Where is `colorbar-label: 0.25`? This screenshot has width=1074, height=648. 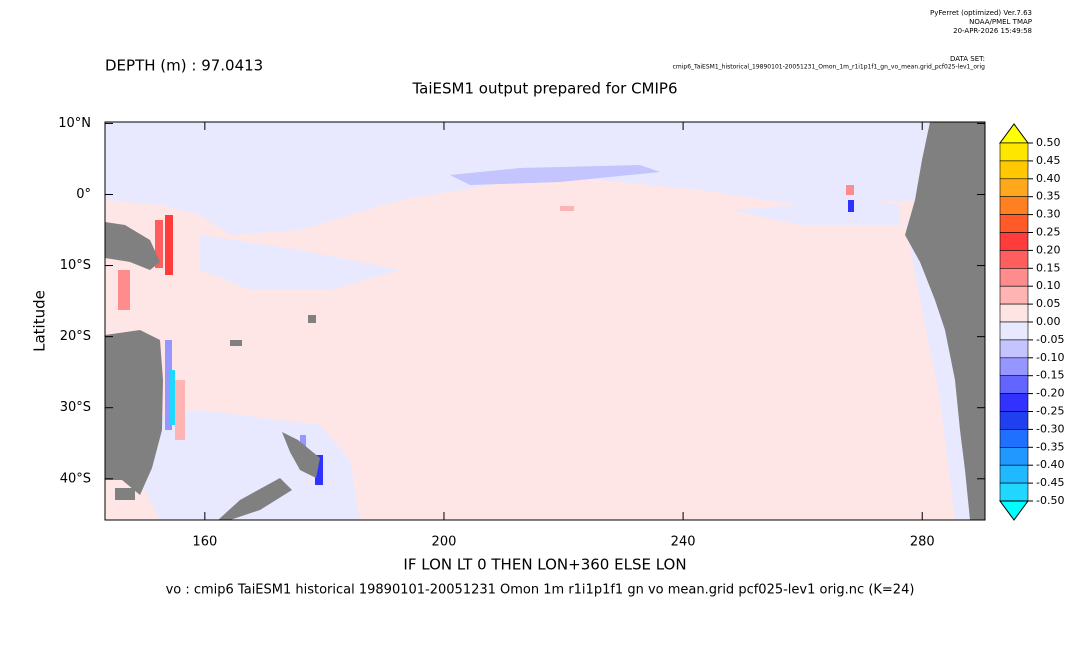
colorbar-label: 0.25 is located at coordinates (1048, 232).